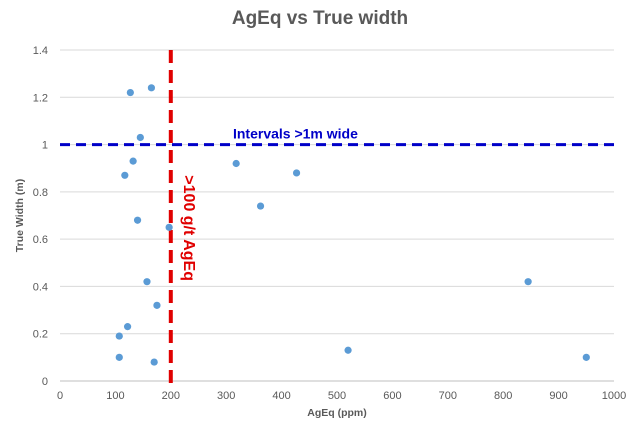 The image size is (640, 435). What do you see at coordinates (40, 240) in the screenshot?
I see `y-tick-label: 0.6` at bounding box center [40, 240].